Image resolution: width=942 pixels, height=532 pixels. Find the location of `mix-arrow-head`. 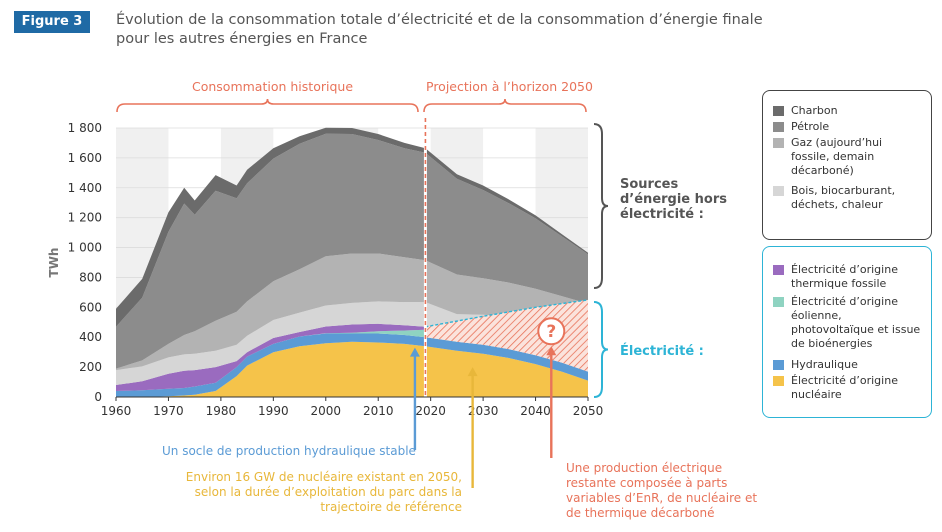

mix-arrow-head is located at coordinates (551, 351).